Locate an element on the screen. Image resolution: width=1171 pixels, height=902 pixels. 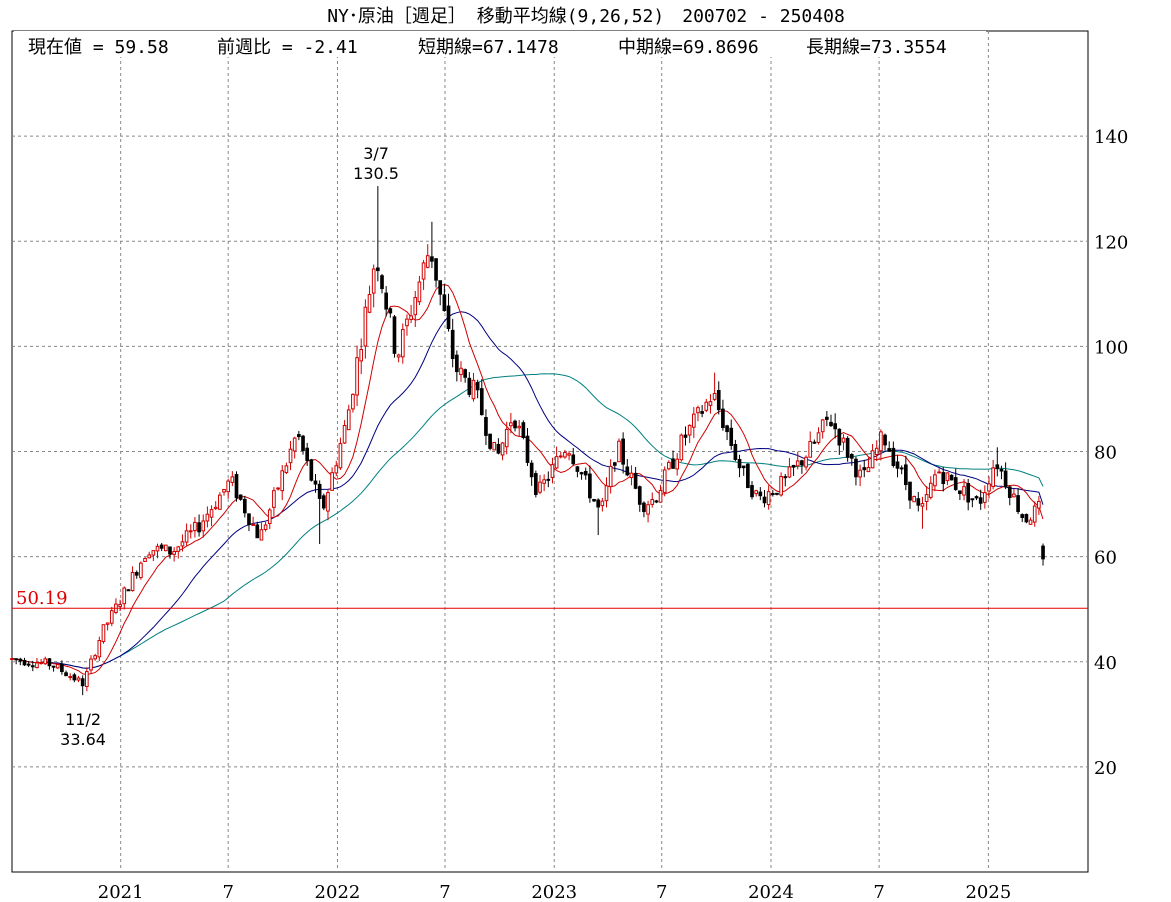
annotation-date: 11/2 is located at coordinates (83, 719).